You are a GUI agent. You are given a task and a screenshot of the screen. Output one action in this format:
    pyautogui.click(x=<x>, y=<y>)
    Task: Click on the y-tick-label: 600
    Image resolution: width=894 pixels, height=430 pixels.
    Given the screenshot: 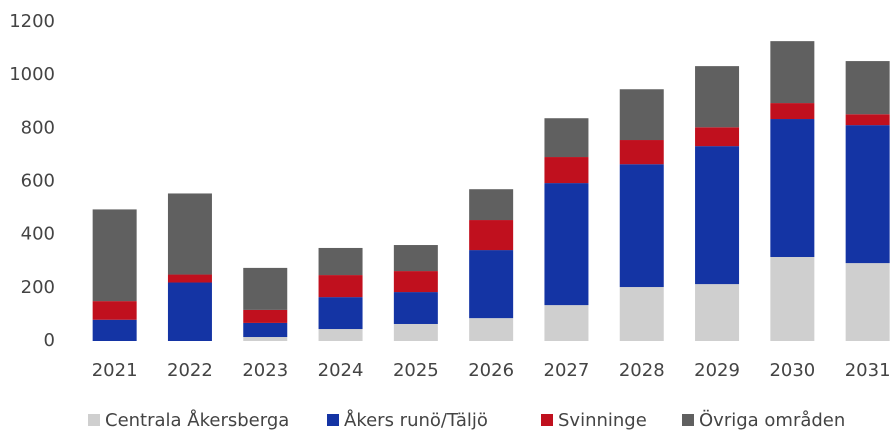 What is the action you would take?
    pyautogui.click(x=38, y=181)
    